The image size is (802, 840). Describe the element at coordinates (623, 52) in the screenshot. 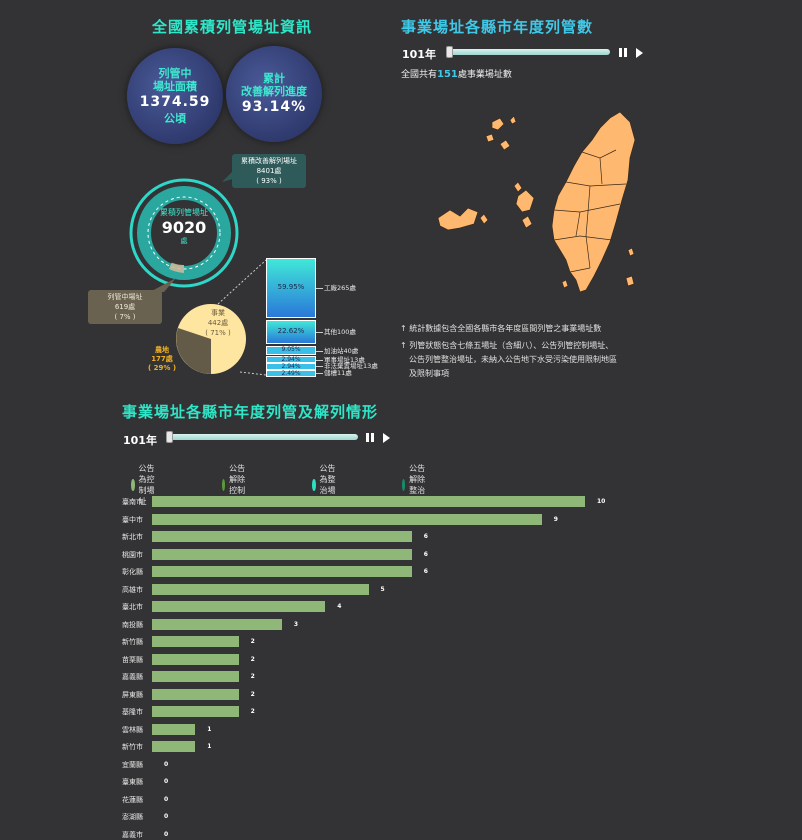

I see `map-pause-button` at that location.